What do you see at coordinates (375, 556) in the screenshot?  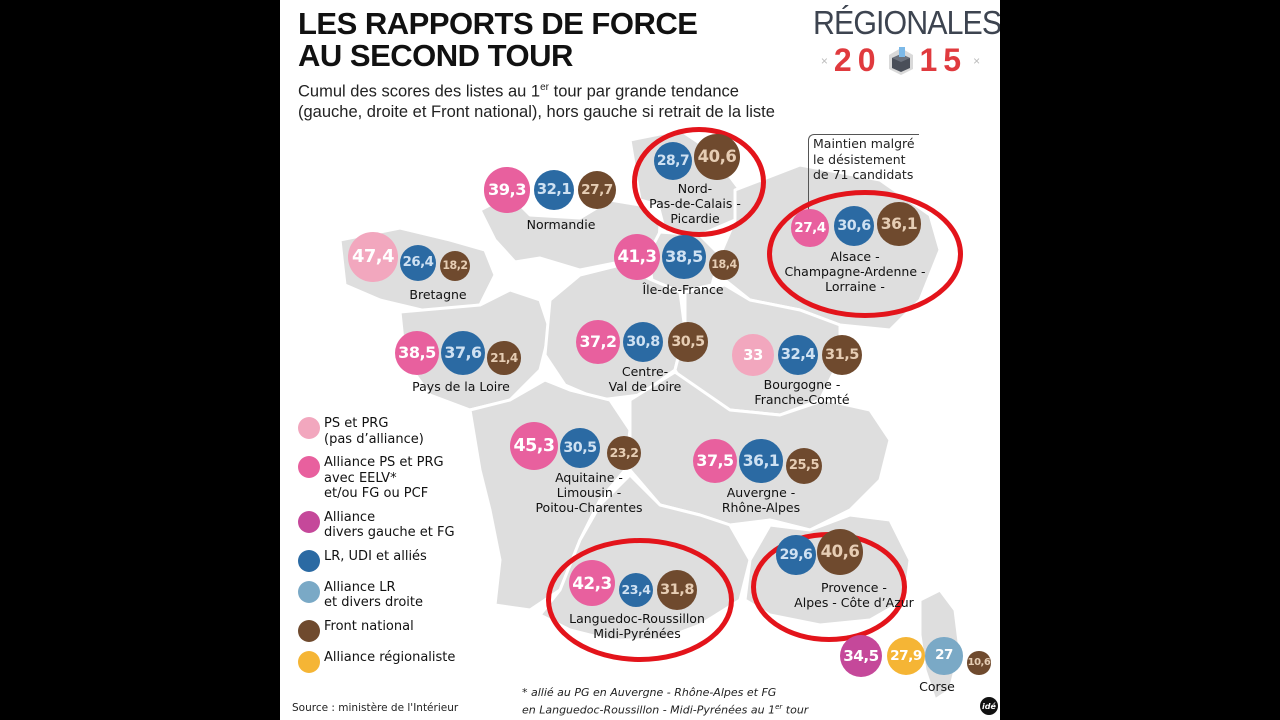 I see `legend-label-line: LR, UDI et alliés` at bounding box center [375, 556].